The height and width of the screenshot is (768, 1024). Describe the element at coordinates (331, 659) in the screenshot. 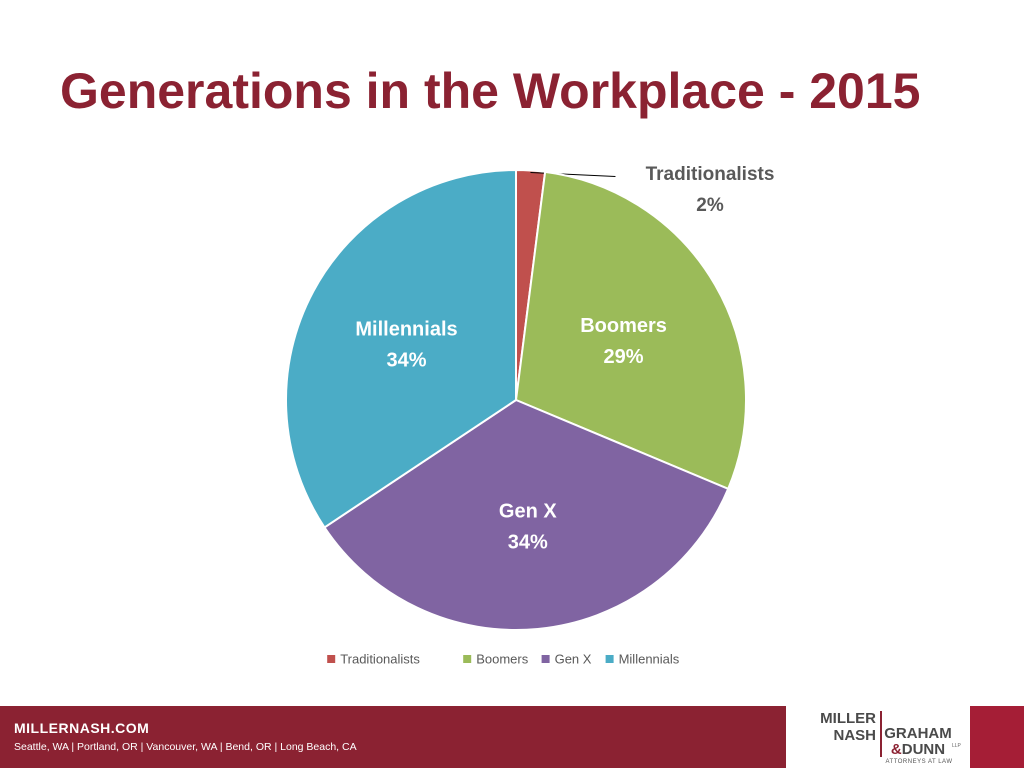

I see `legend-swatch-traditionalists` at that location.